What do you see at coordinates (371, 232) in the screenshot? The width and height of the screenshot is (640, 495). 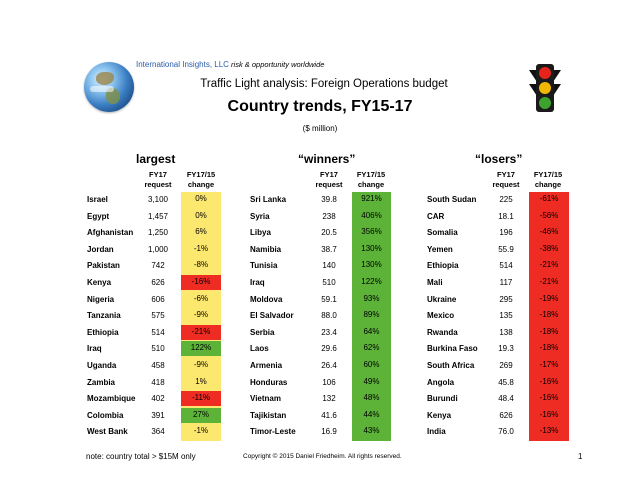 I see `change-value: 356%` at bounding box center [371, 232].